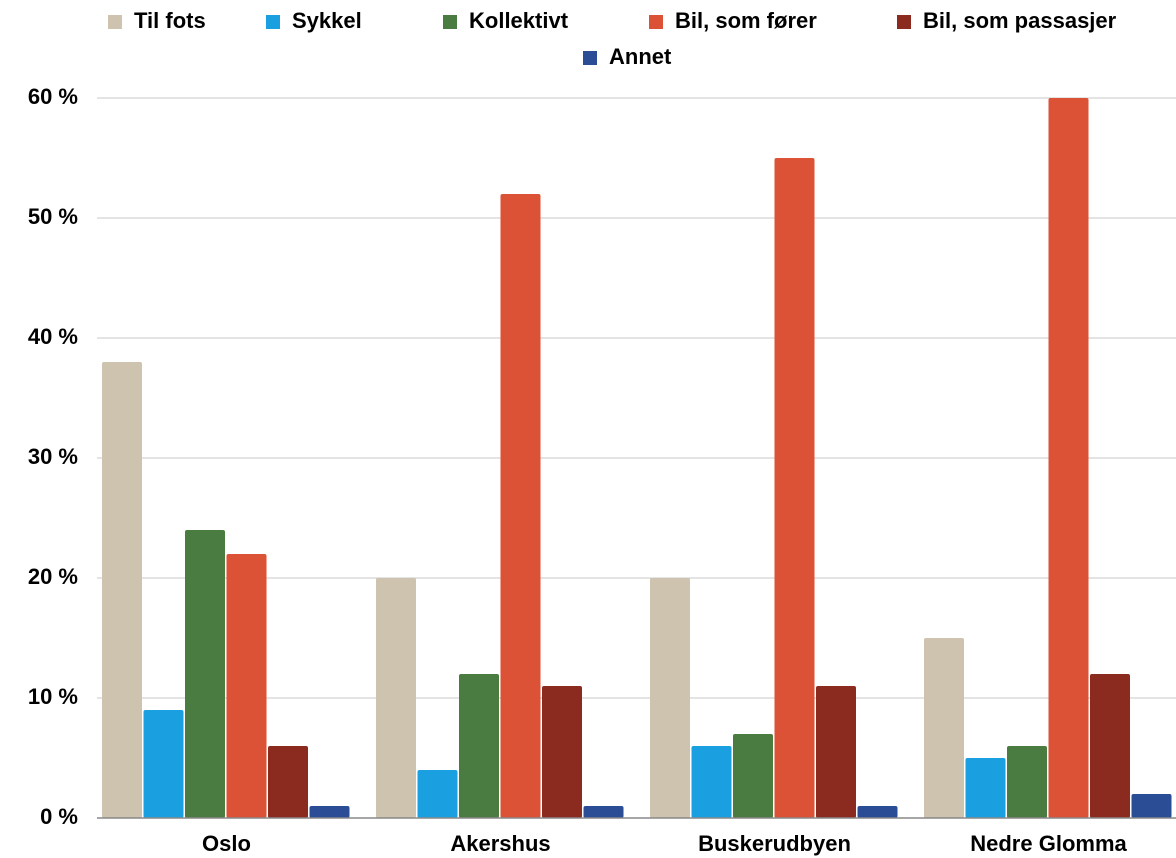 This screenshot has width=1176, height=858. I want to click on x-tick-label: Nedre Glomma, so click(1048, 843).